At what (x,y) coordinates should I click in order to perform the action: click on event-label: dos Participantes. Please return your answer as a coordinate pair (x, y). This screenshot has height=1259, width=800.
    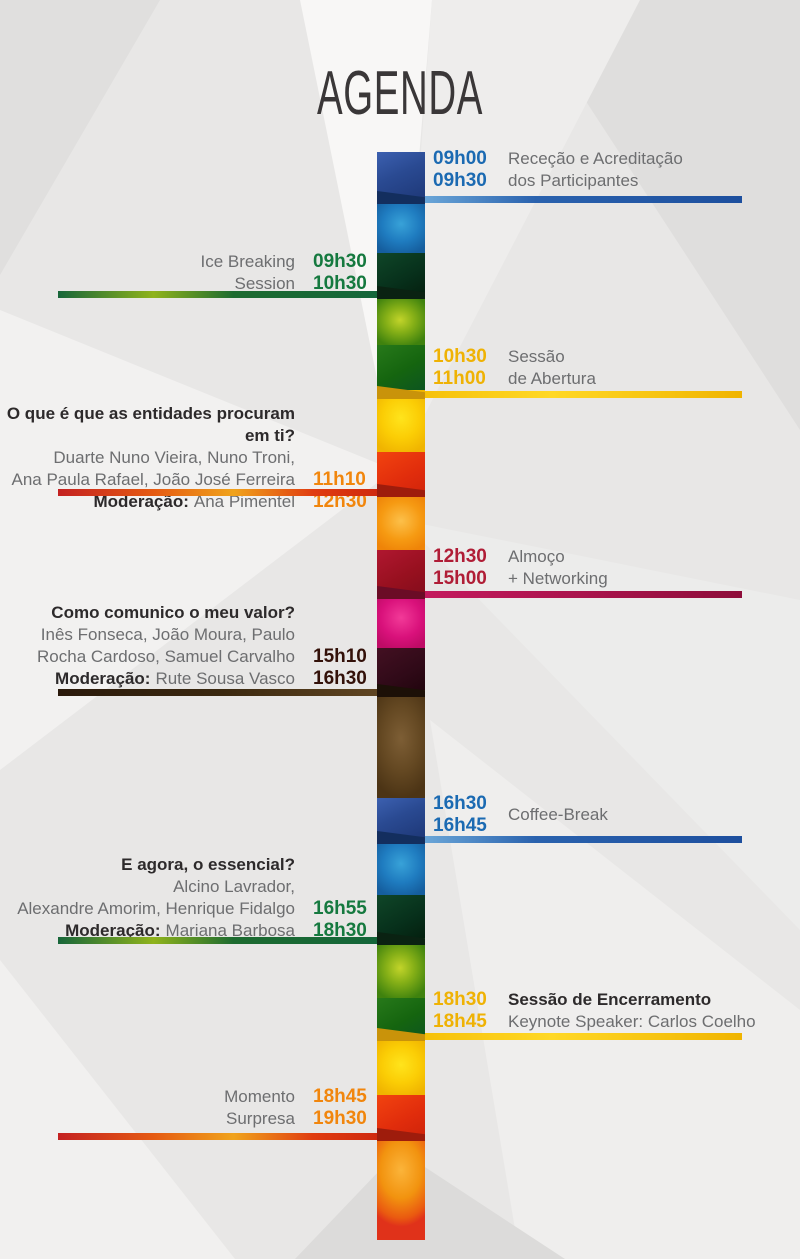
    Looking at the image, I should click on (573, 180).